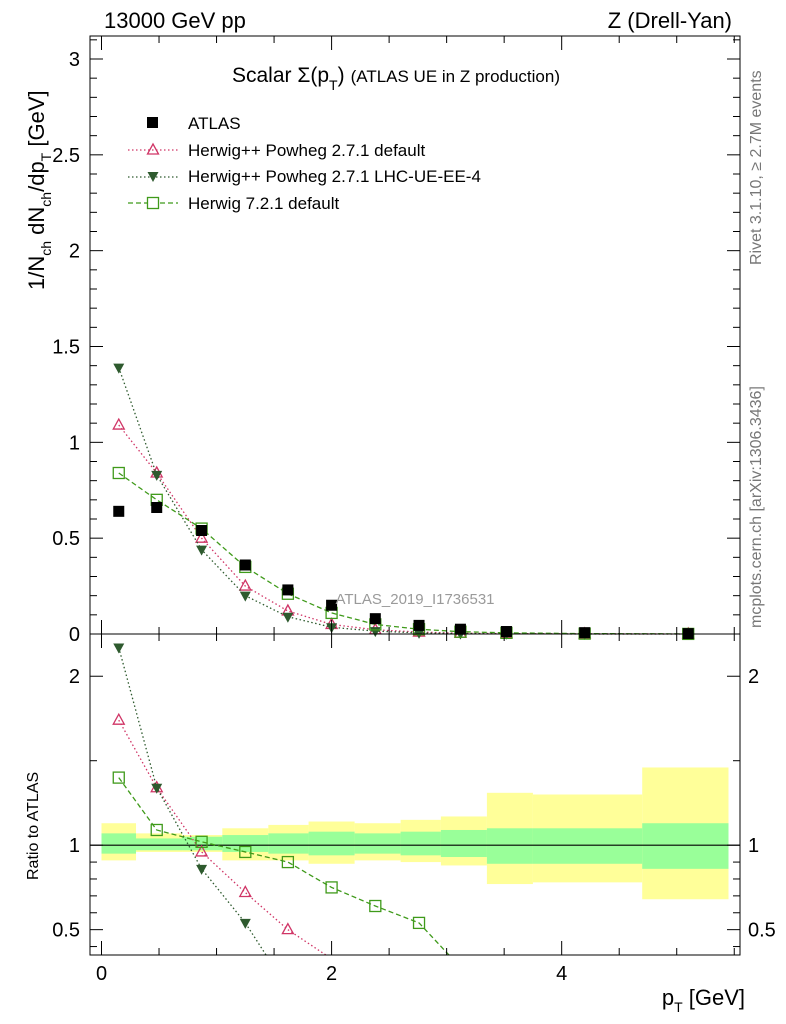 This screenshot has width=786, height=1024. Describe the element at coordinates (753, 677) in the screenshot. I see `ratio-y-tick-label-right: 2` at that location.